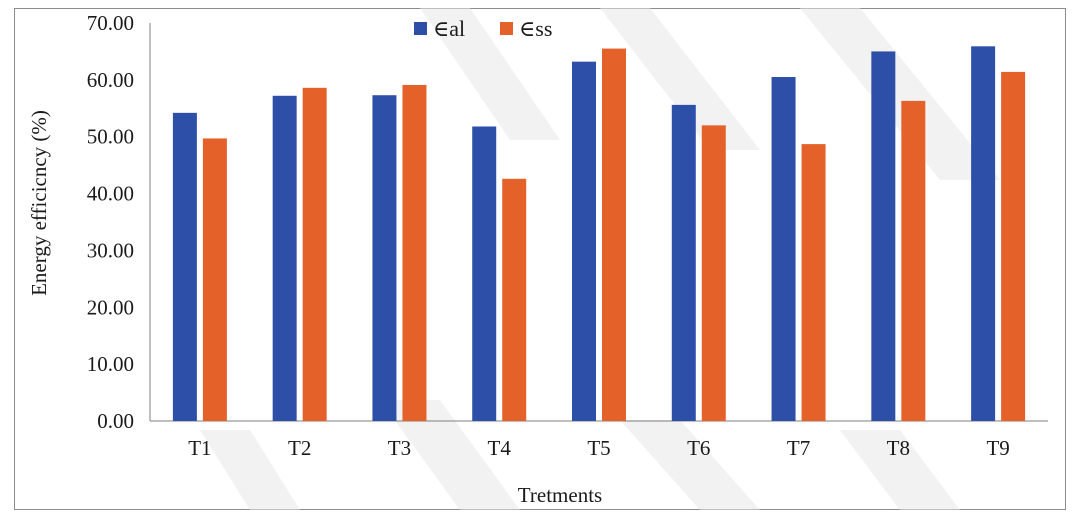  I want to click on x-tick-label: T1, so click(199, 448).